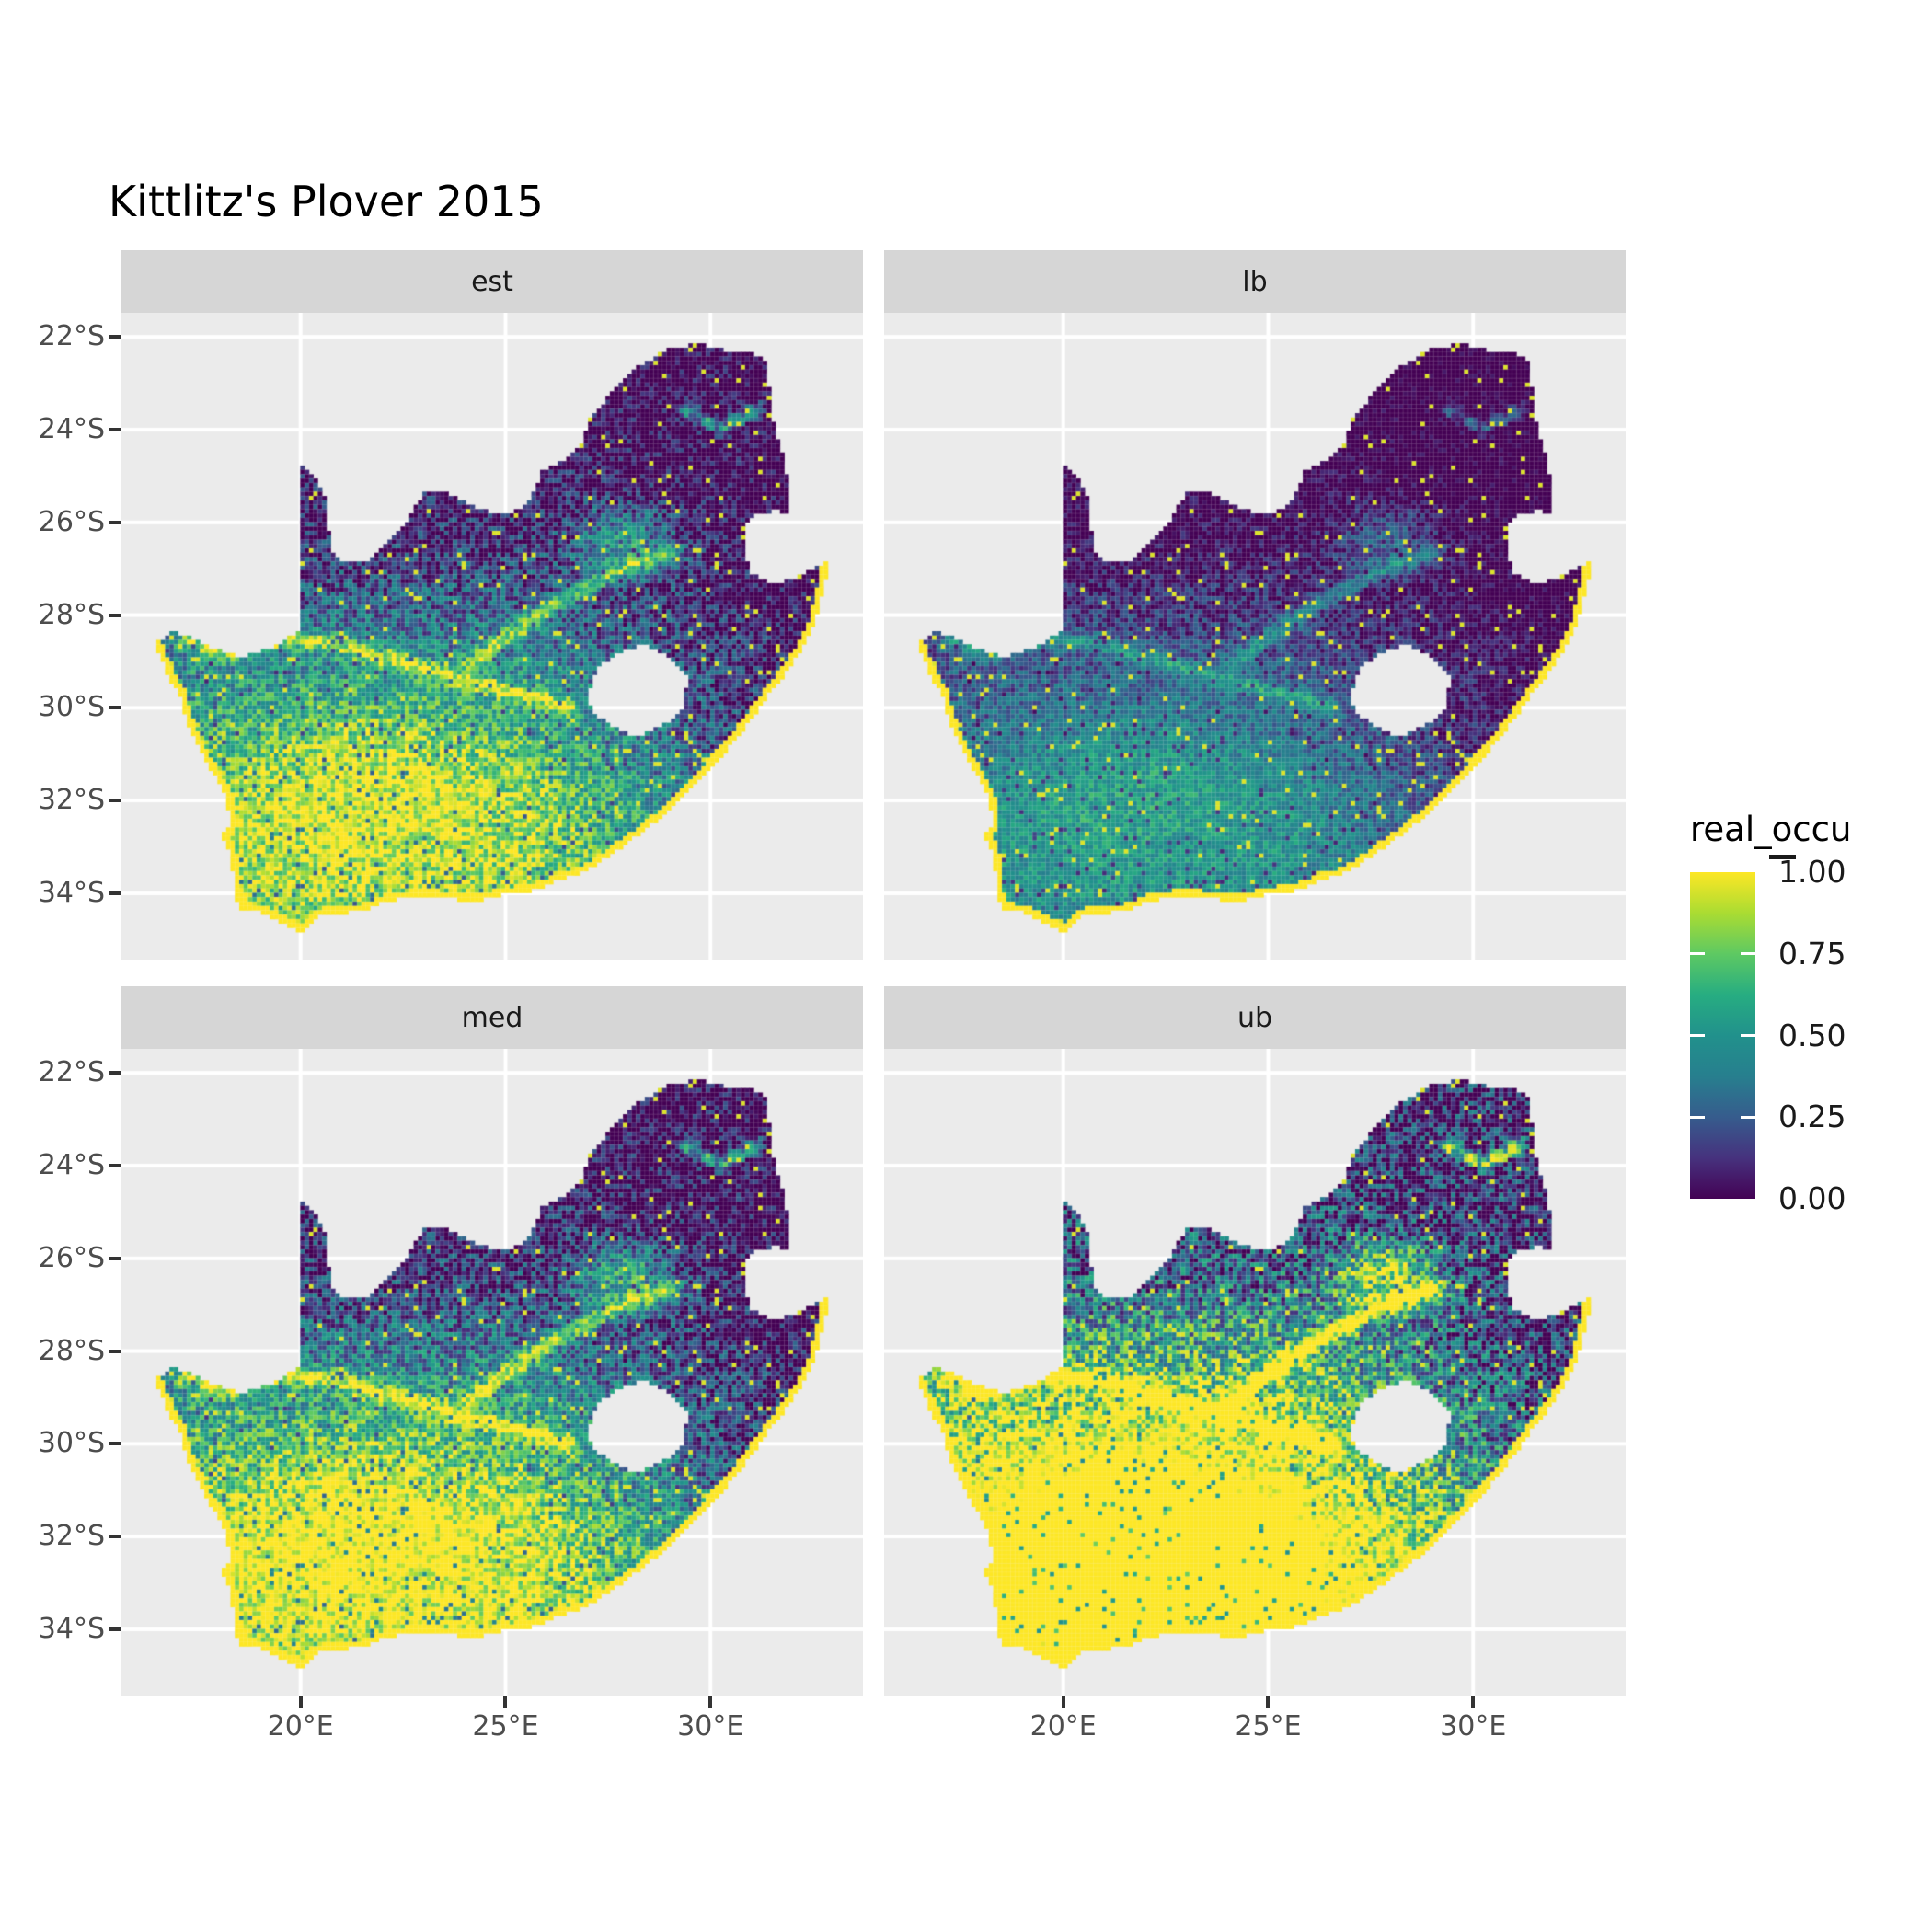  I want to click on facet-label: med, so click(492, 1018).